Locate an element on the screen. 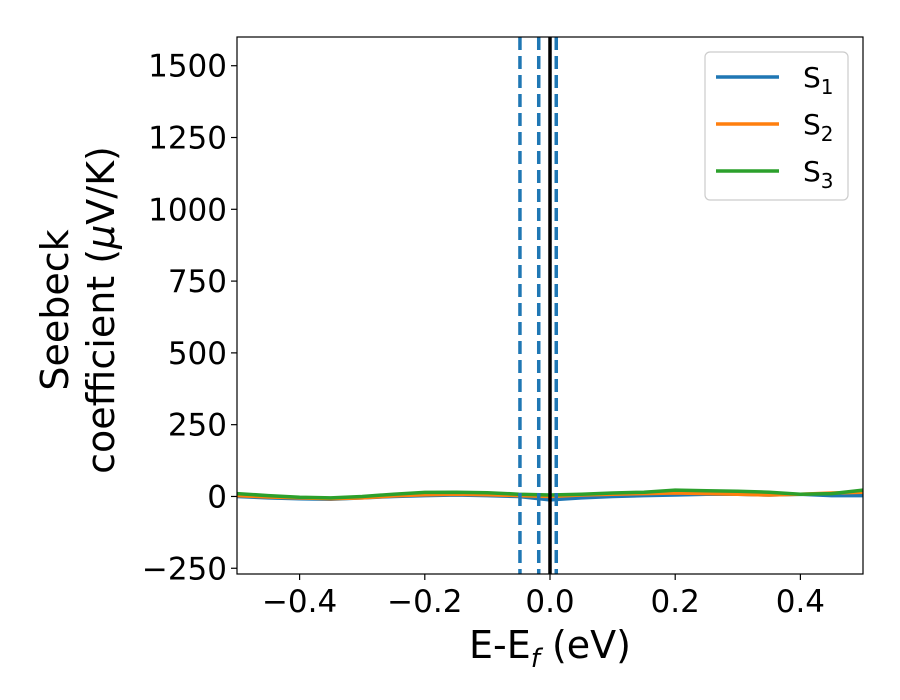  legend-label-S3: S3 is located at coordinates (818, 174).